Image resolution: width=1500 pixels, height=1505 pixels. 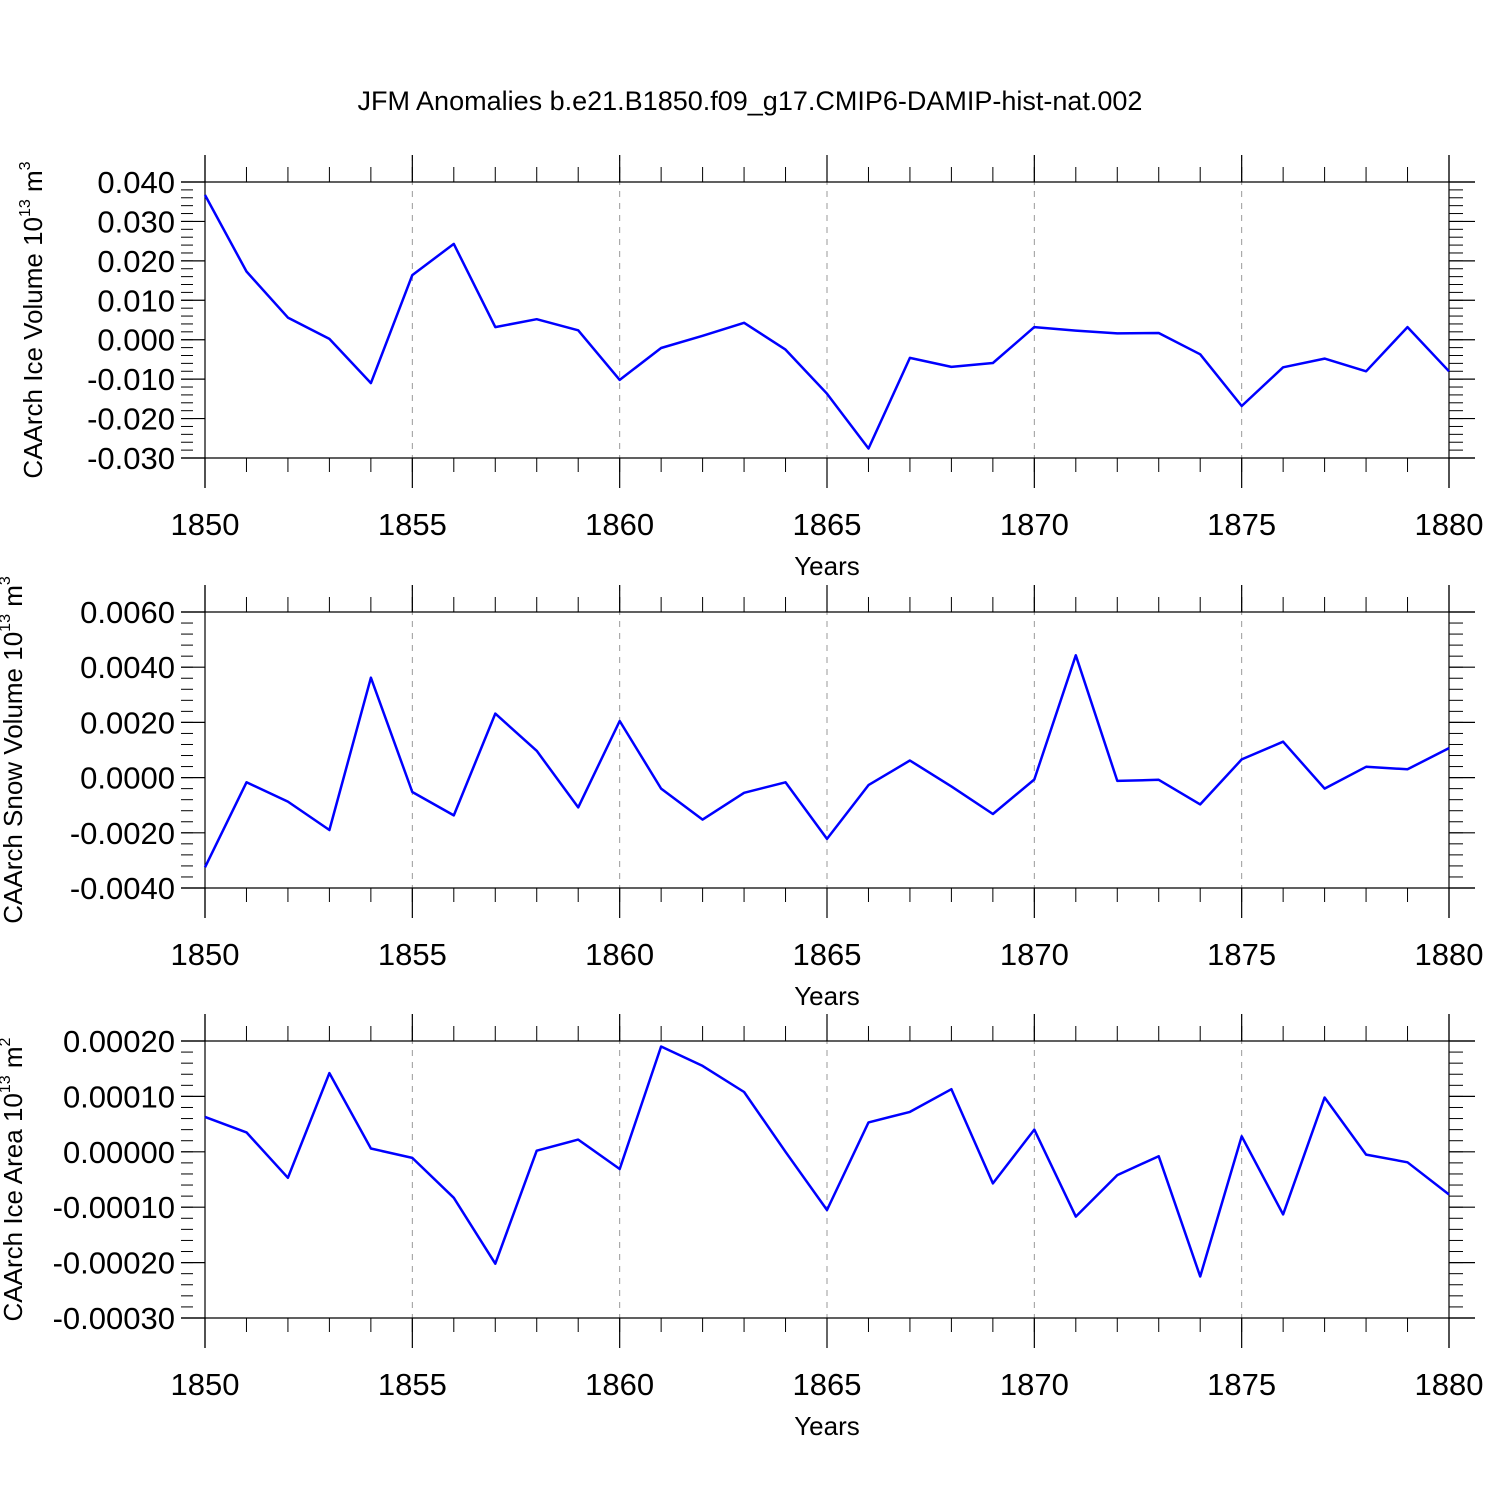 What do you see at coordinates (1241, 1384) in the screenshot?
I see `panel3-x-tick-label: 1875` at bounding box center [1241, 1384].